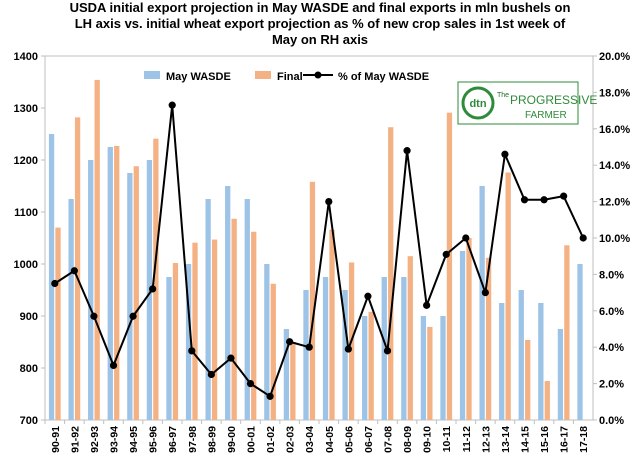 Image resolution: width=640 pixels, height=460 pixels. I want to click on legend-label-pct: % of May WASDE, so click(383, 77).